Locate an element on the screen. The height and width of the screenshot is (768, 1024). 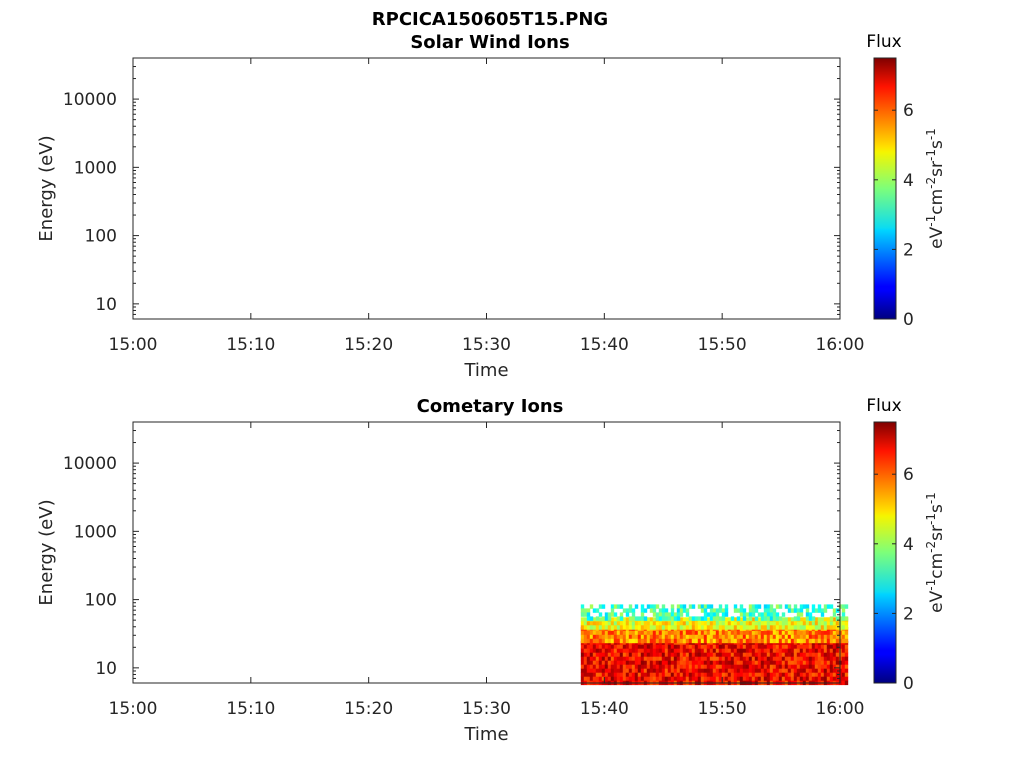
colorbar-label: eV-1cm-2sr-1s-1 is located at coordinates (935, 552).